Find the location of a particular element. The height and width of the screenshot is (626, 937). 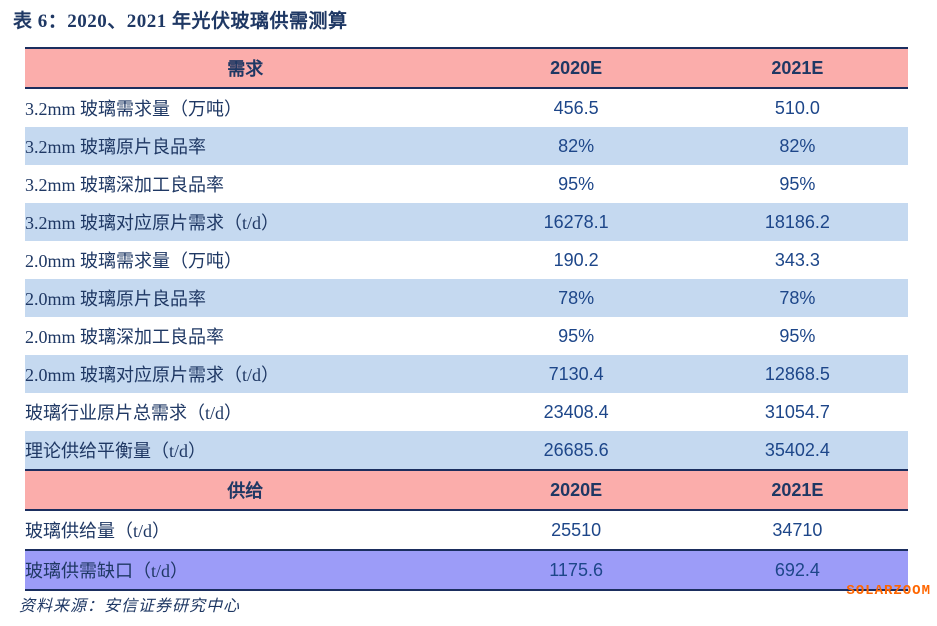

row-label: 2.0mm 玻璃深加工良品率 is located at coordinates (125, 337).